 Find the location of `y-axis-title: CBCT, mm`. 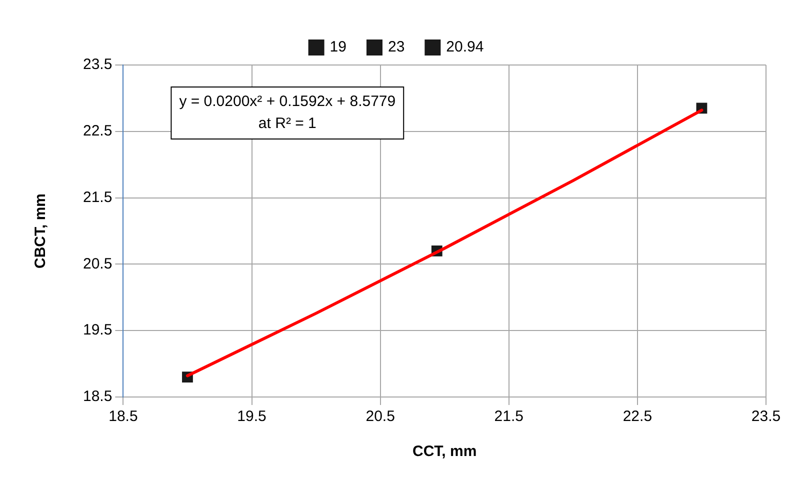

y-axis-title: CBCT, mm is located at coordinates (41, 231).